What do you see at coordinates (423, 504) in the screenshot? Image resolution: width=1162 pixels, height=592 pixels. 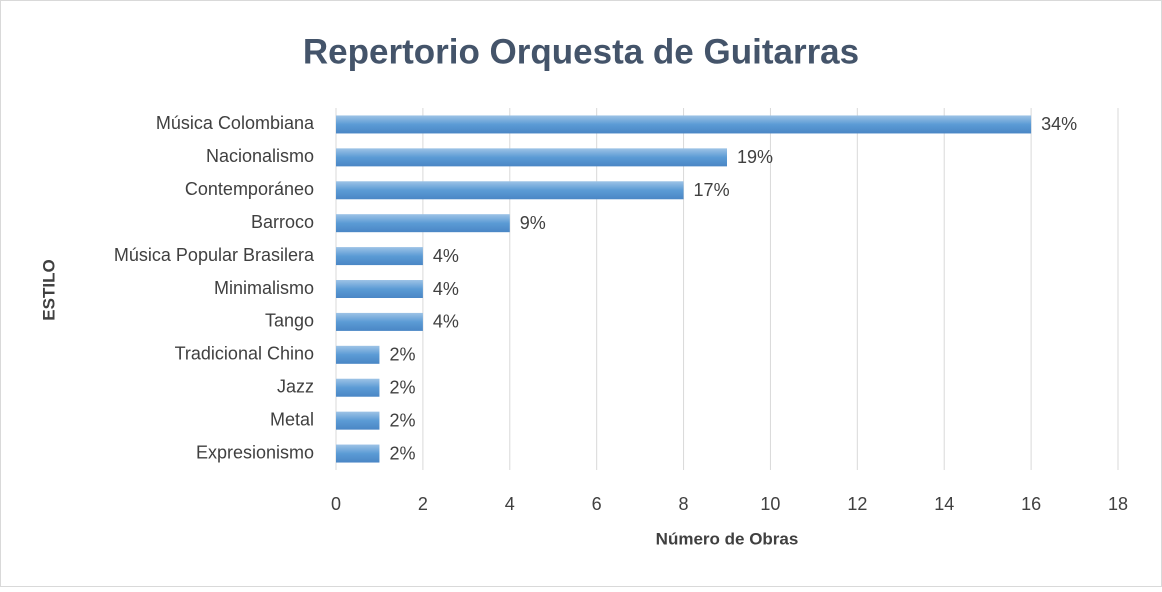 I see `x-tick-label: 2` at bounding box center [423, 504].